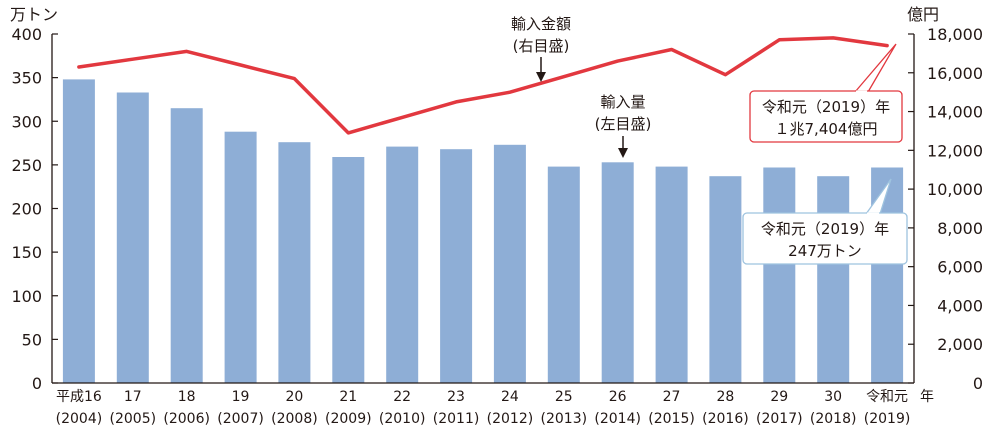 This screenshot has height=433, width=1000. I want to click on left-tick-label-8: 400, so click(26, 34).